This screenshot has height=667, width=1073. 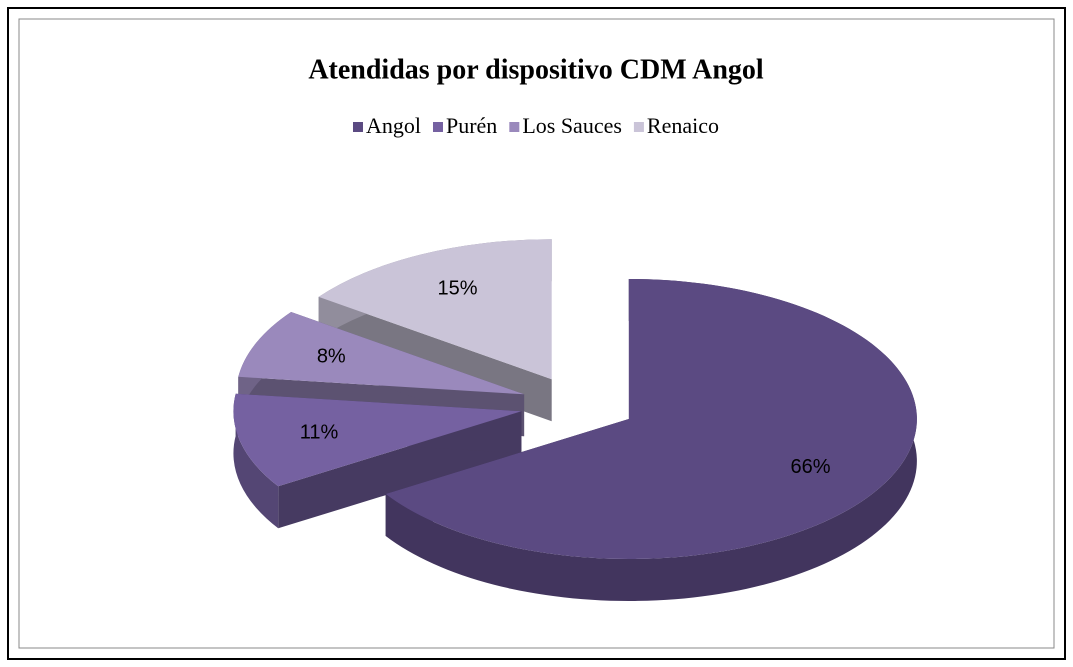 What do you see at coordinates (536, 69) in the screenshot?
I see `chart-title: Atendidas por dispositivo CDM Angol` at bounding box center [536, 69].